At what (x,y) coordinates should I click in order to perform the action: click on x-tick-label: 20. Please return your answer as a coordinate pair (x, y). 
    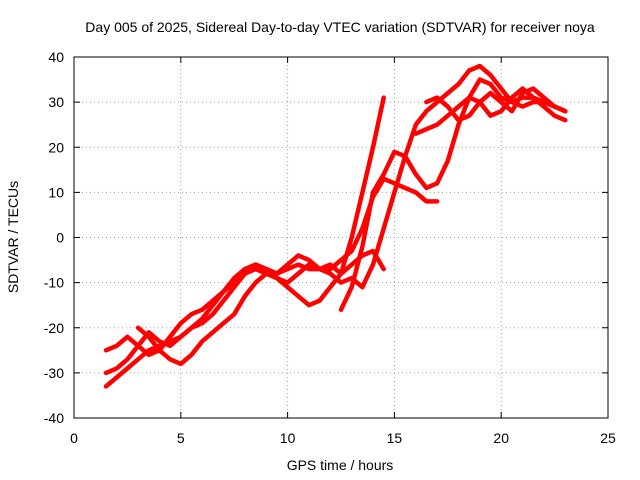
    Looking at the image, I should click on (501, 438).